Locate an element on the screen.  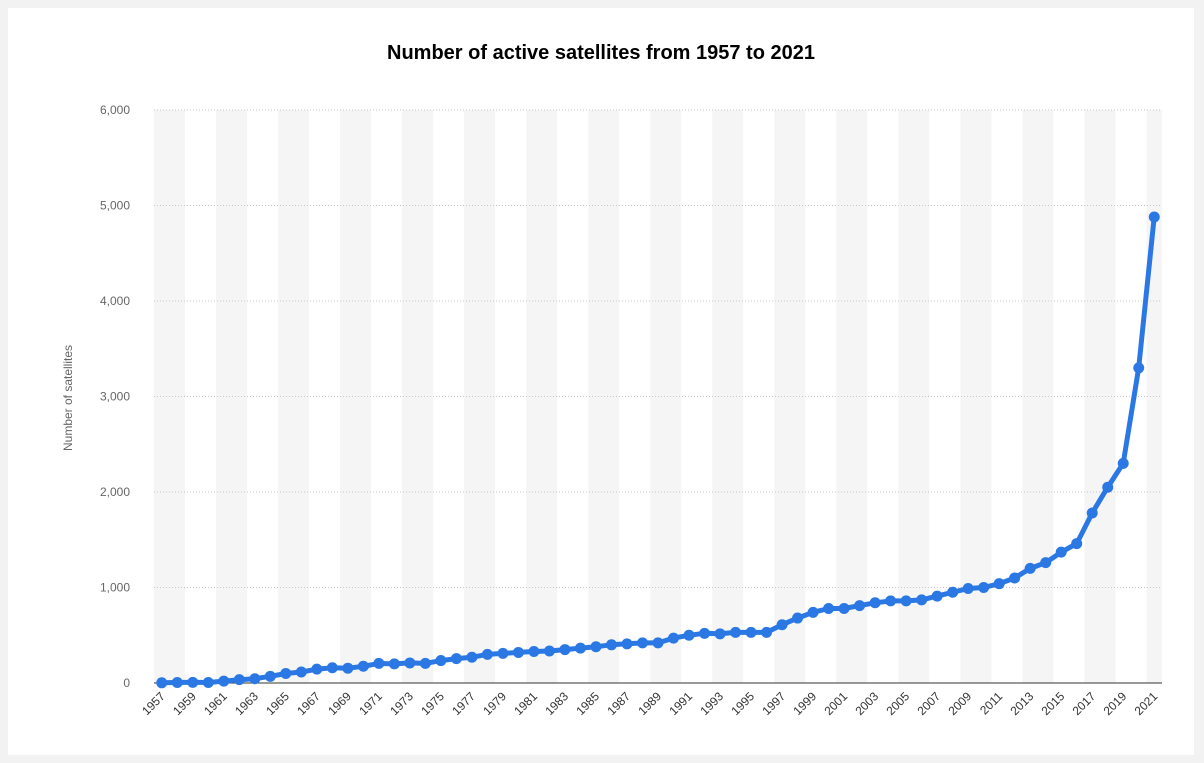
x-tick-label: 1999 is located at coordinates (804, 703).